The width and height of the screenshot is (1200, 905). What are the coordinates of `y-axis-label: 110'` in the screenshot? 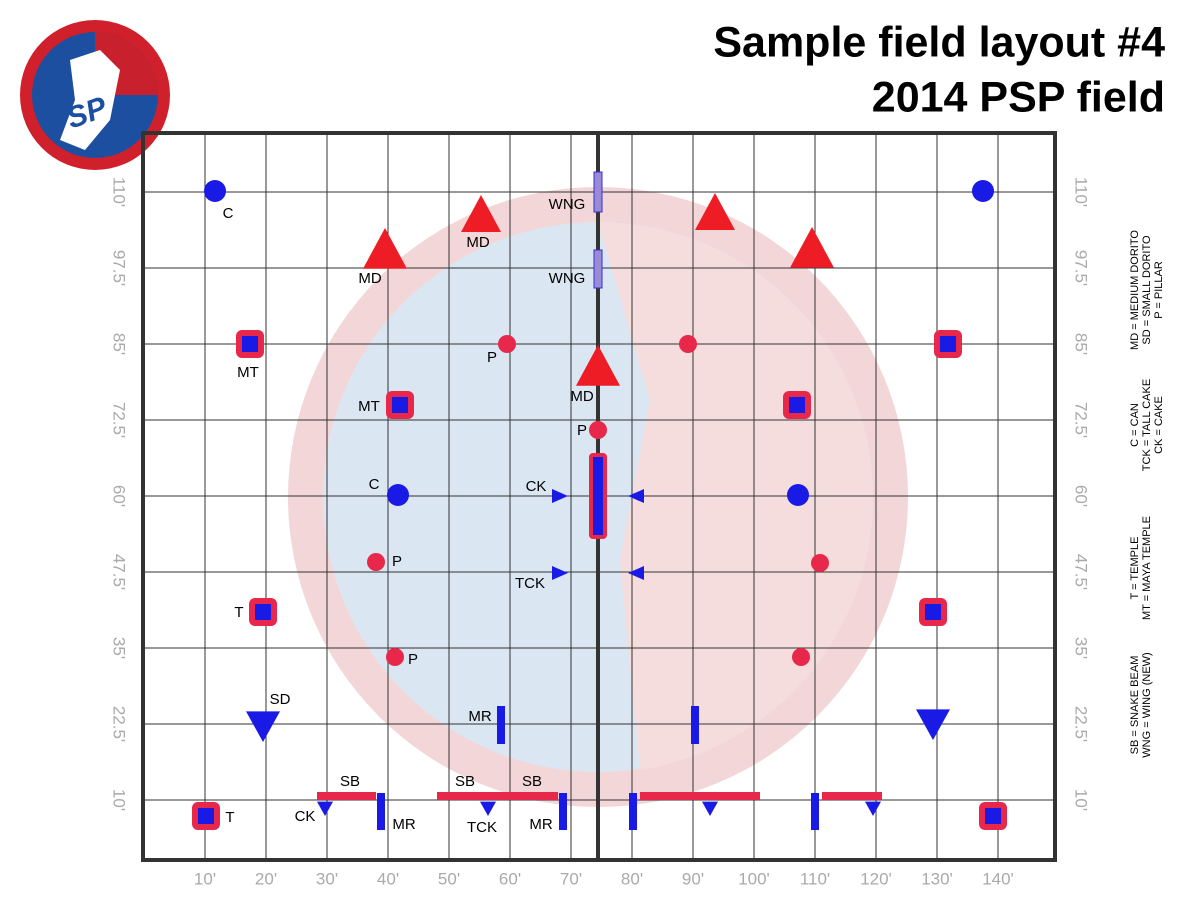 It's located at (119, 192).